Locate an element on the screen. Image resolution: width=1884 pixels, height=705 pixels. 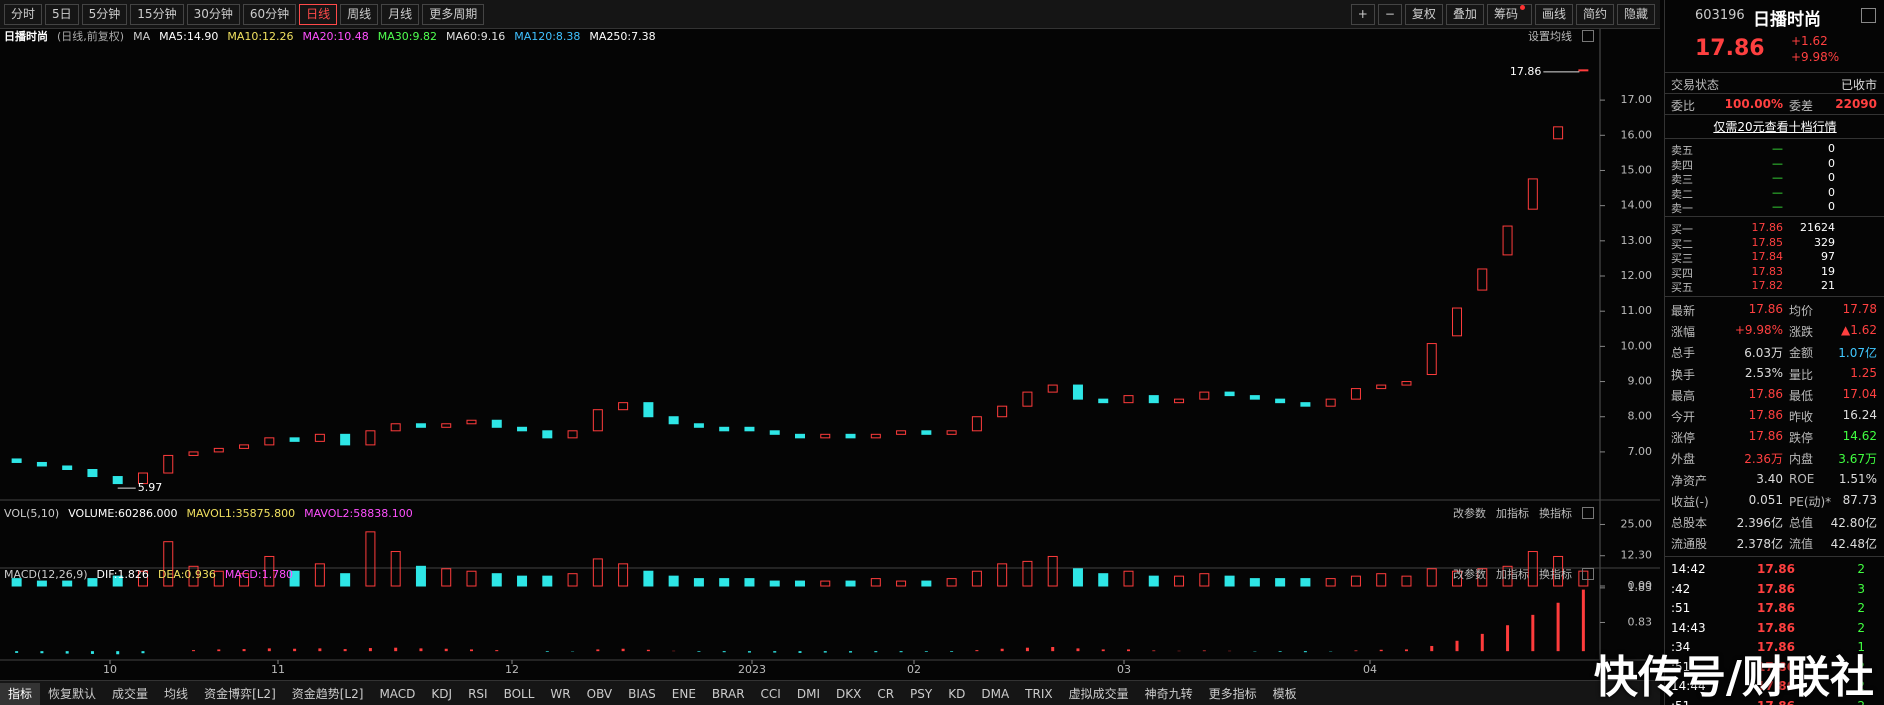
indicator-tab: PSY is located at coordinates (921, 693).